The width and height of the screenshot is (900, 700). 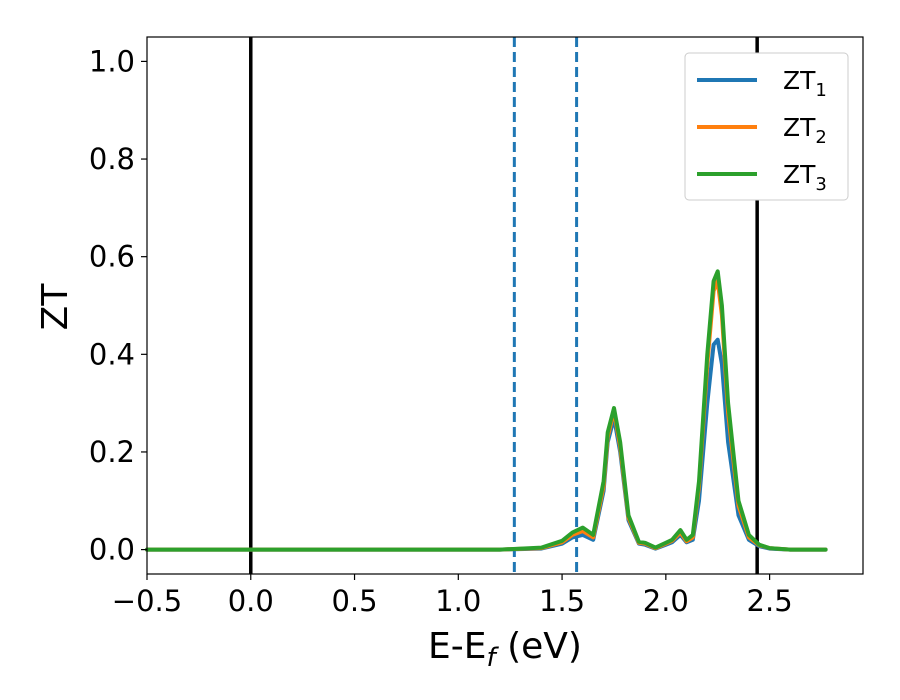 What do you see at coordinates (147, 601) in the screenshot?
I see `x-tick-label: −0.5` at bounding box center [147, 601].